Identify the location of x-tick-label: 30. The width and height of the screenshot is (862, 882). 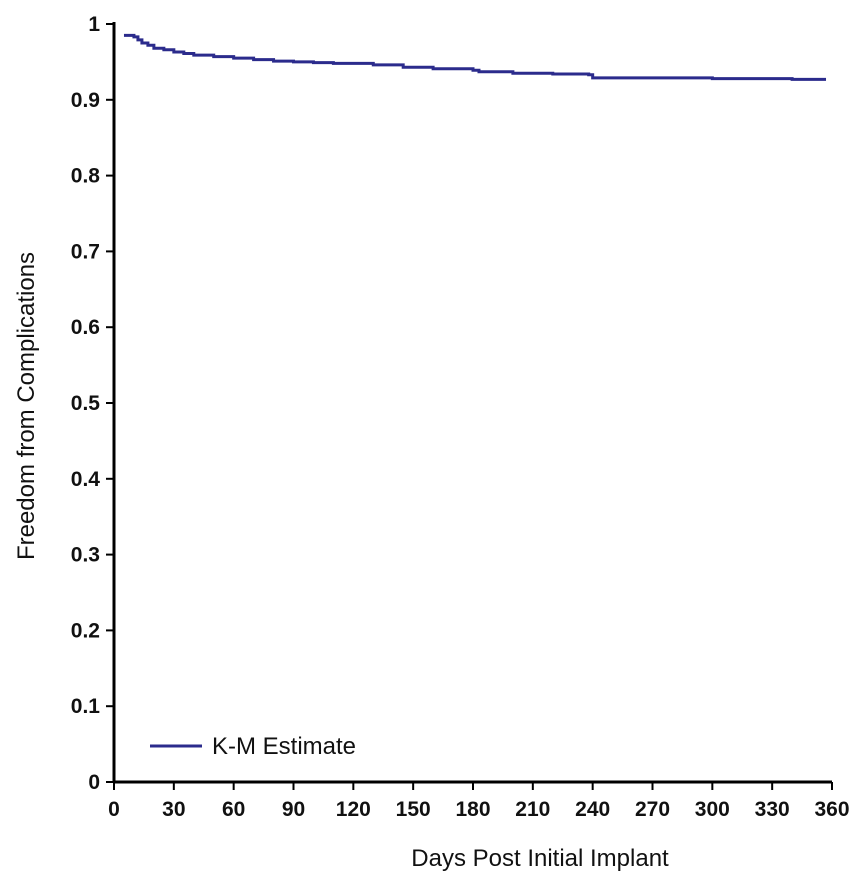
(173, 809).